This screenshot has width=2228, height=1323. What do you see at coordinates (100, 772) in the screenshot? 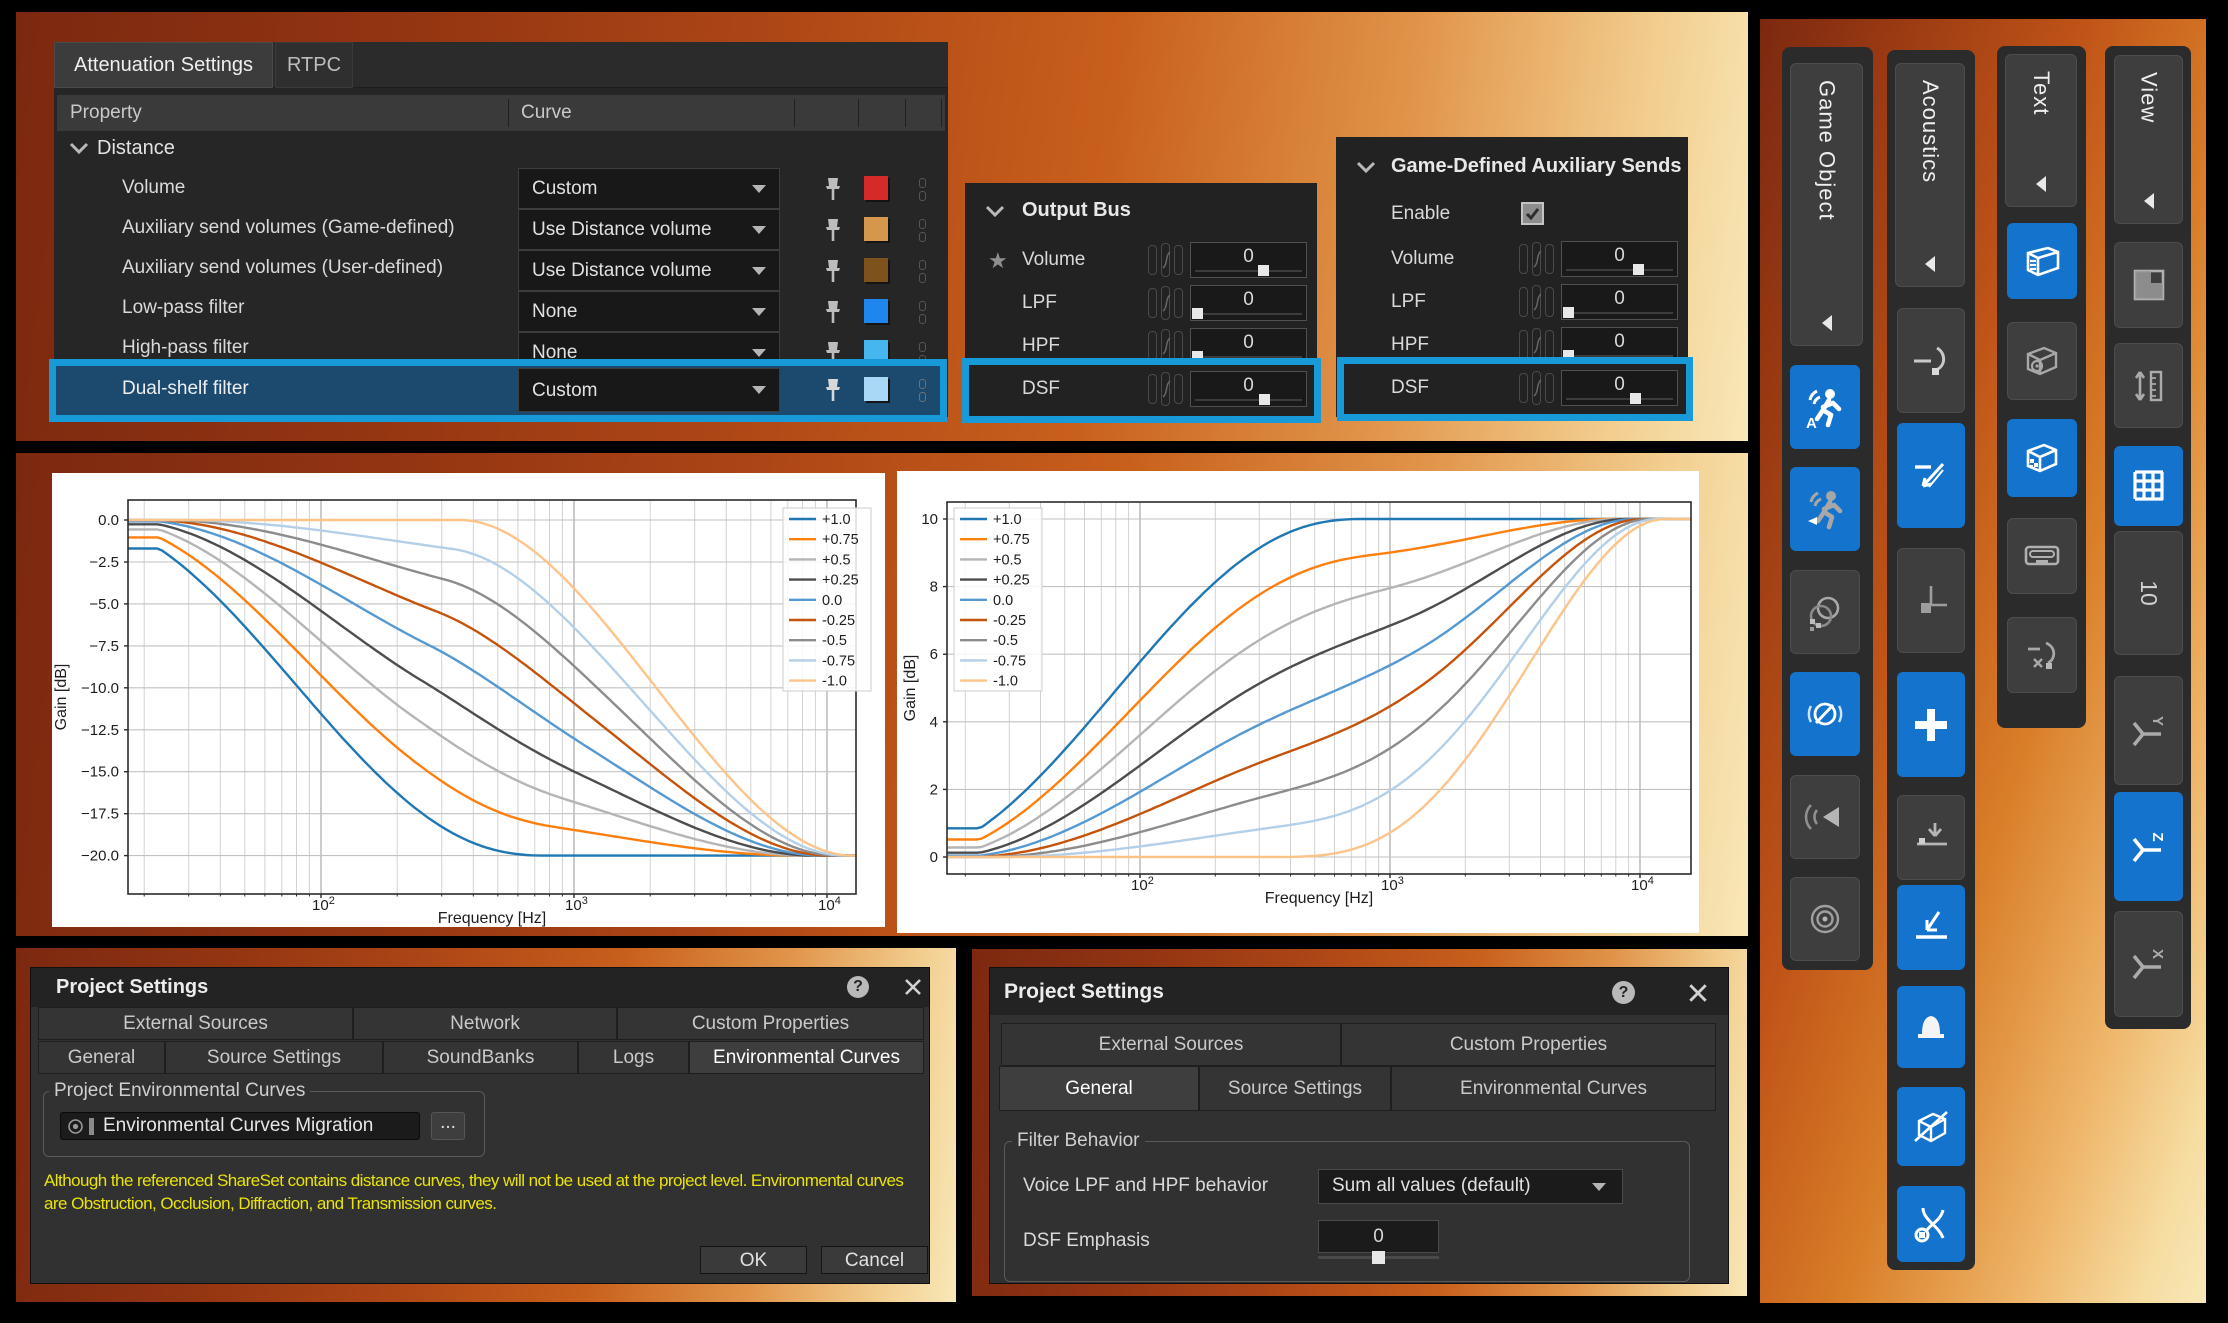
I see `svg-text: −15.0` at bounding box center [100, 772].